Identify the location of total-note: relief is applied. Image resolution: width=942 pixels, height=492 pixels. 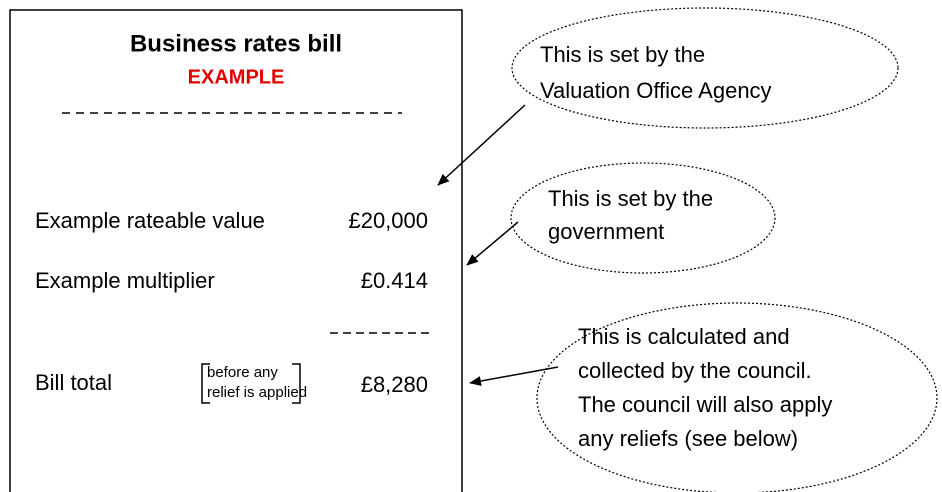
(257, 392).